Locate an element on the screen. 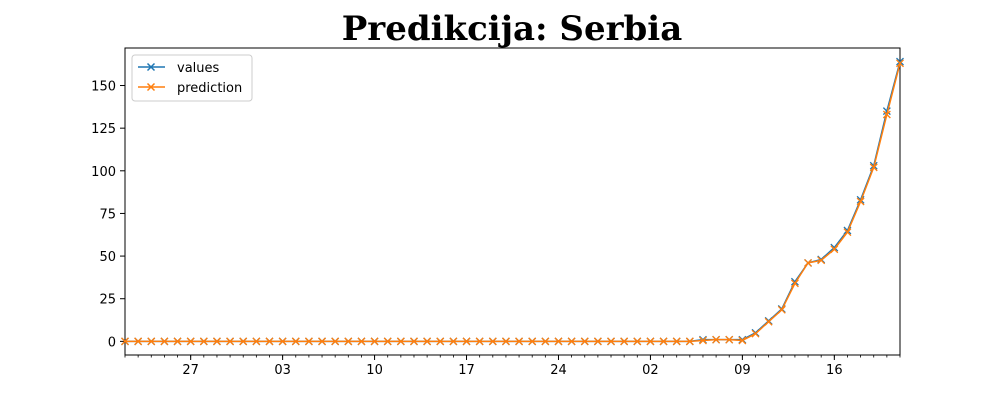 The image size is (1000, 400). x-tick-label: 17 is located at coordinates (466, 370).